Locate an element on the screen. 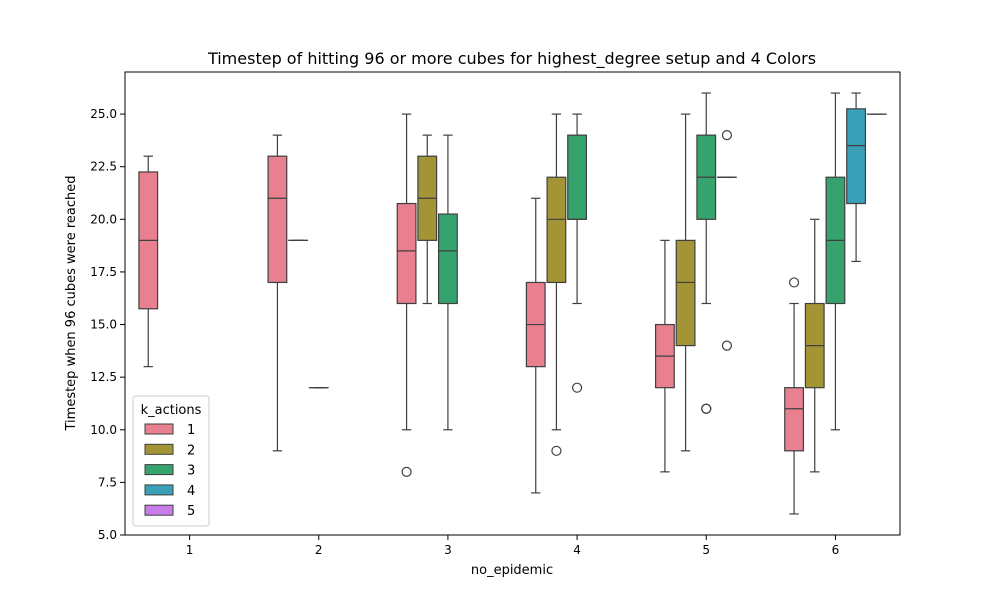  y-tick-label: 22.5 is located at coordinates (103, 167).